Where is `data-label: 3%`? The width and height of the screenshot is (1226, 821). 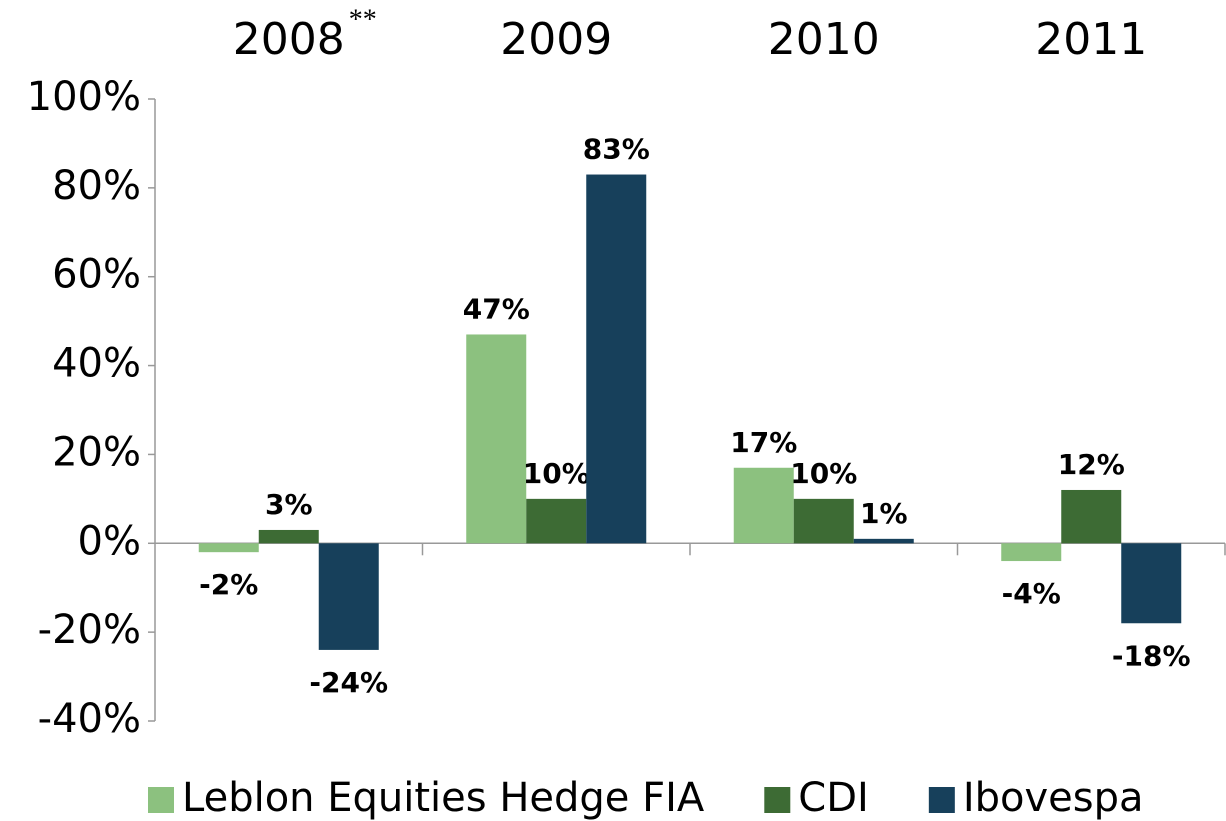 data-label: 3% is located at coordinates (289, 504).